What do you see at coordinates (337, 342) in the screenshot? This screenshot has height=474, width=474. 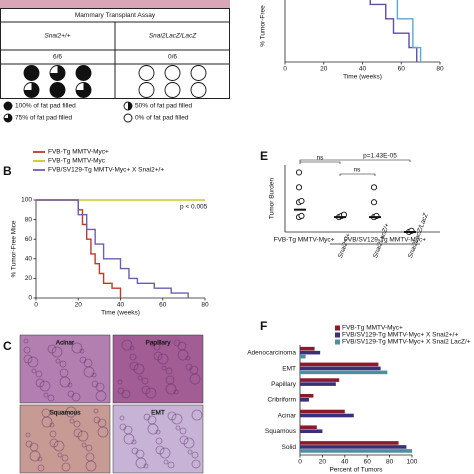 I see `legend-swatch` at bounding box center [337, 342].